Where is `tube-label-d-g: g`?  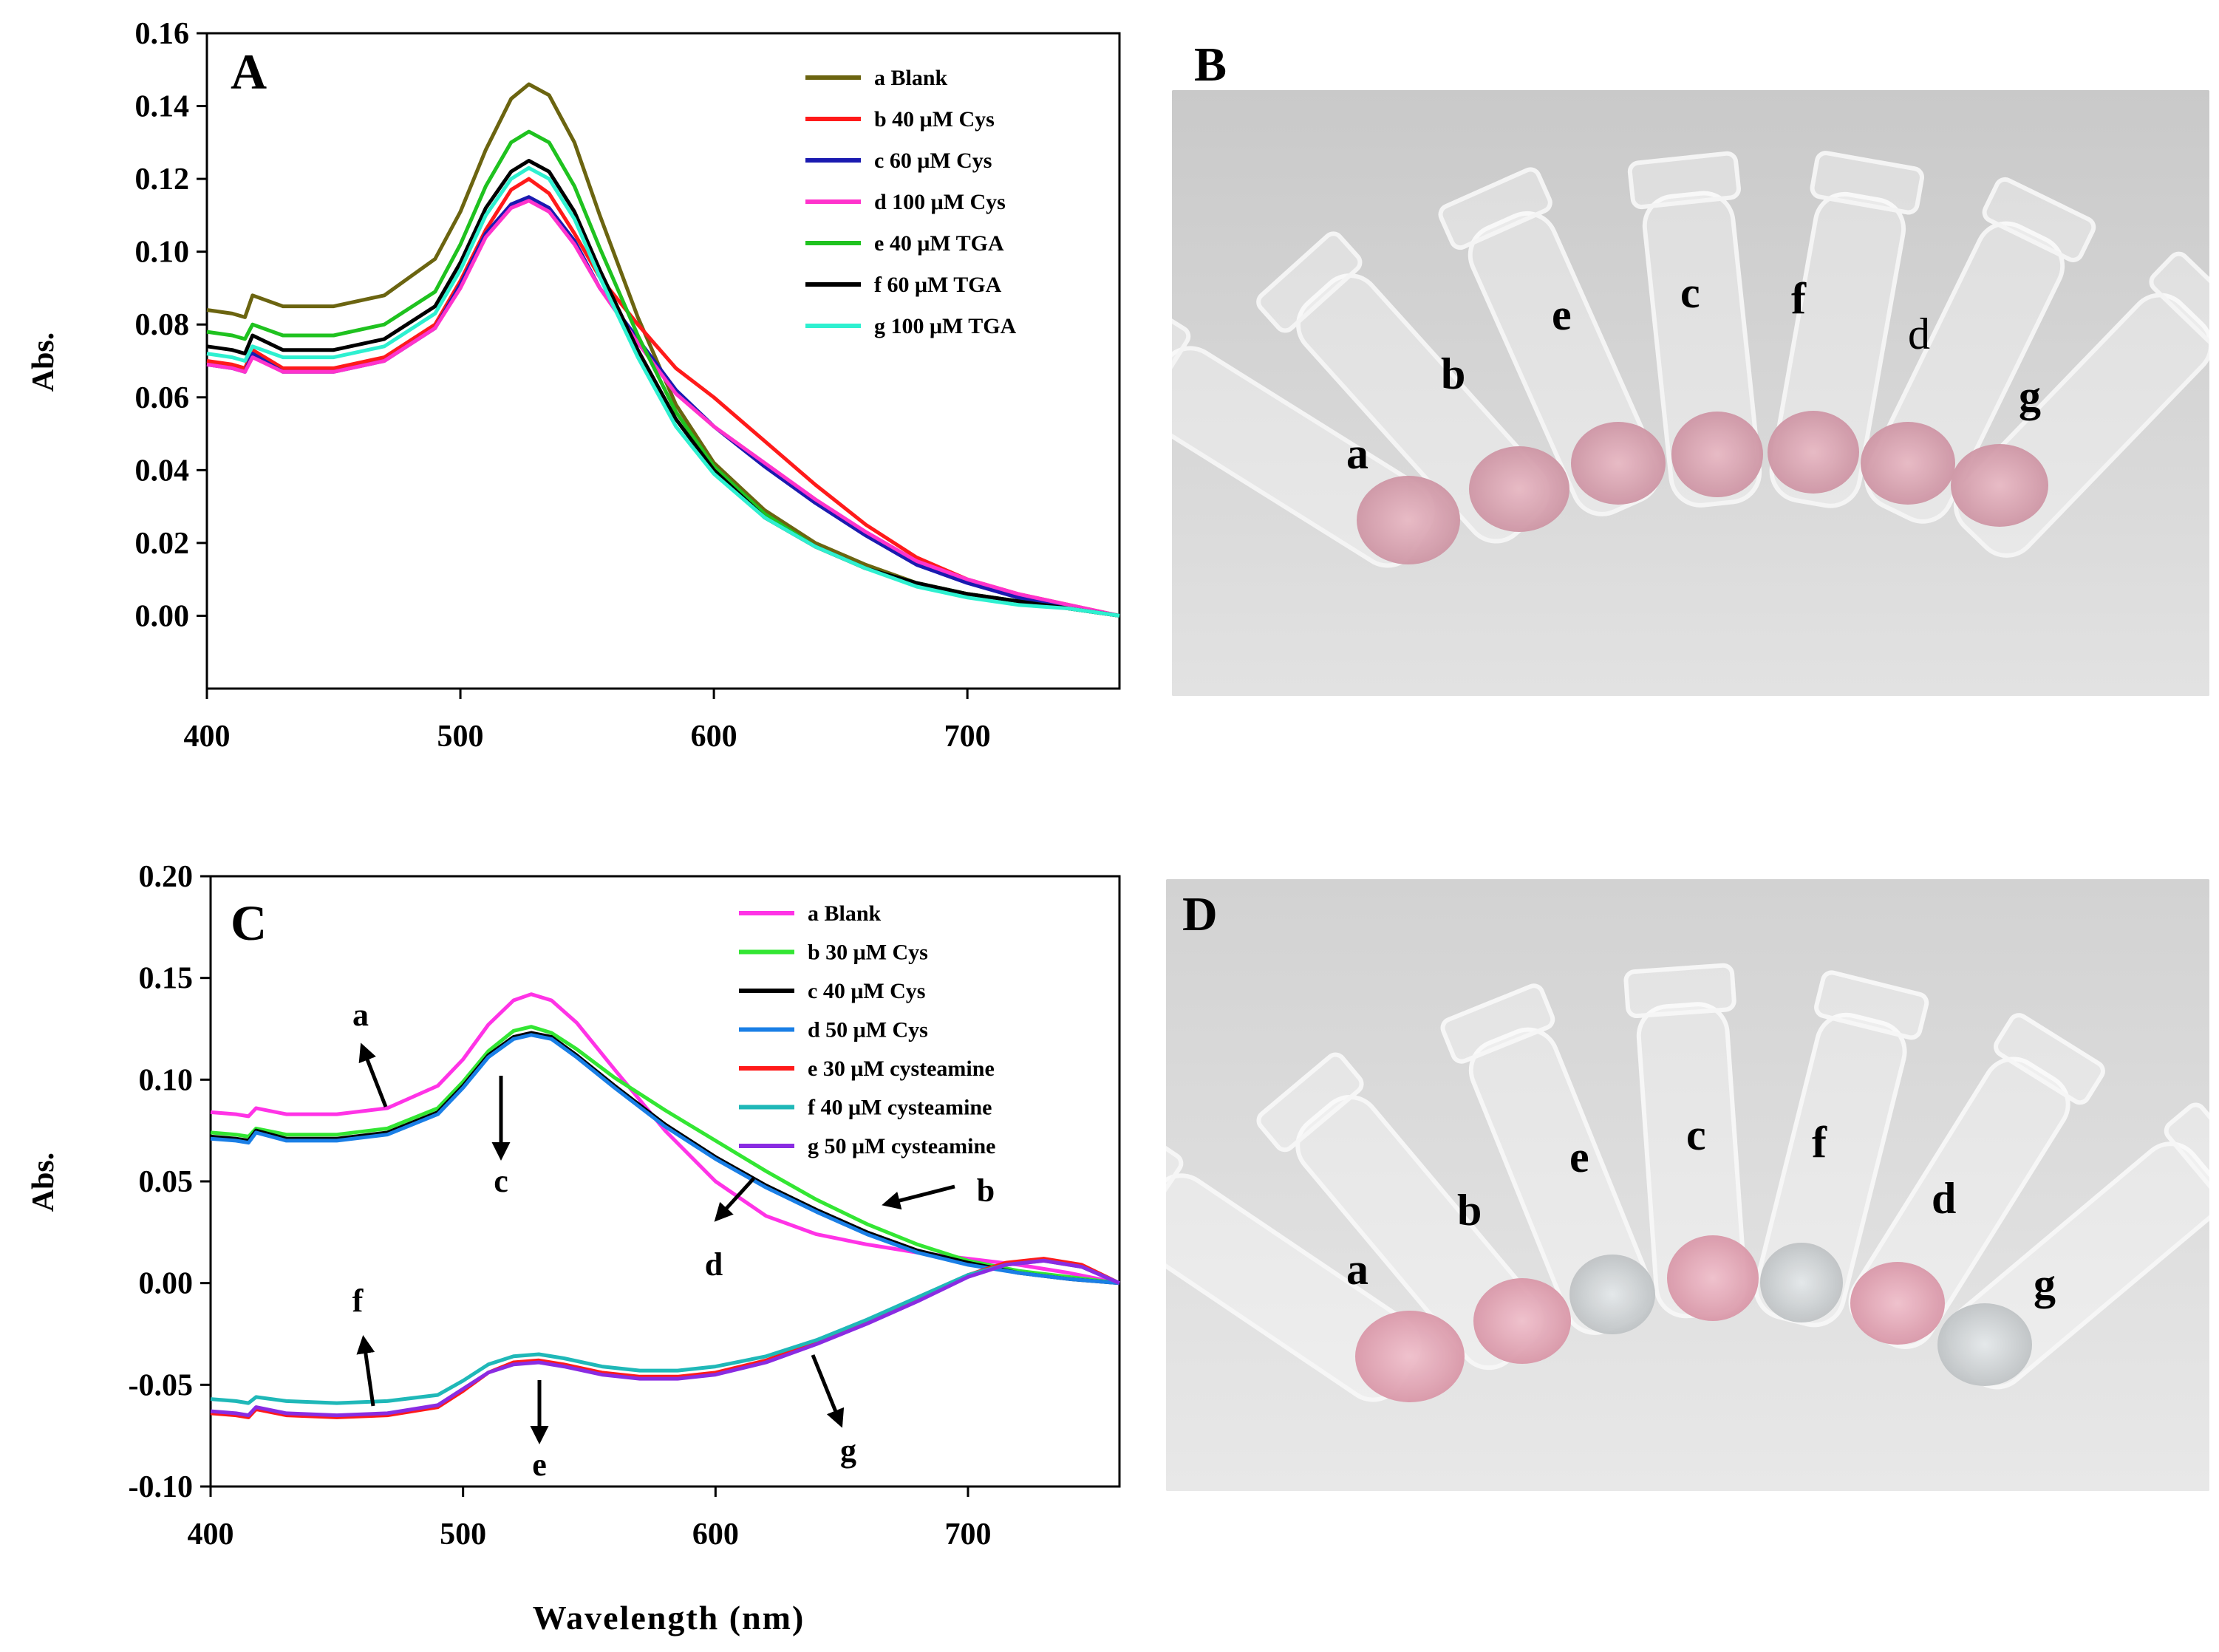 tube-label-d-g: g is located at coordinates (2045, 1284).